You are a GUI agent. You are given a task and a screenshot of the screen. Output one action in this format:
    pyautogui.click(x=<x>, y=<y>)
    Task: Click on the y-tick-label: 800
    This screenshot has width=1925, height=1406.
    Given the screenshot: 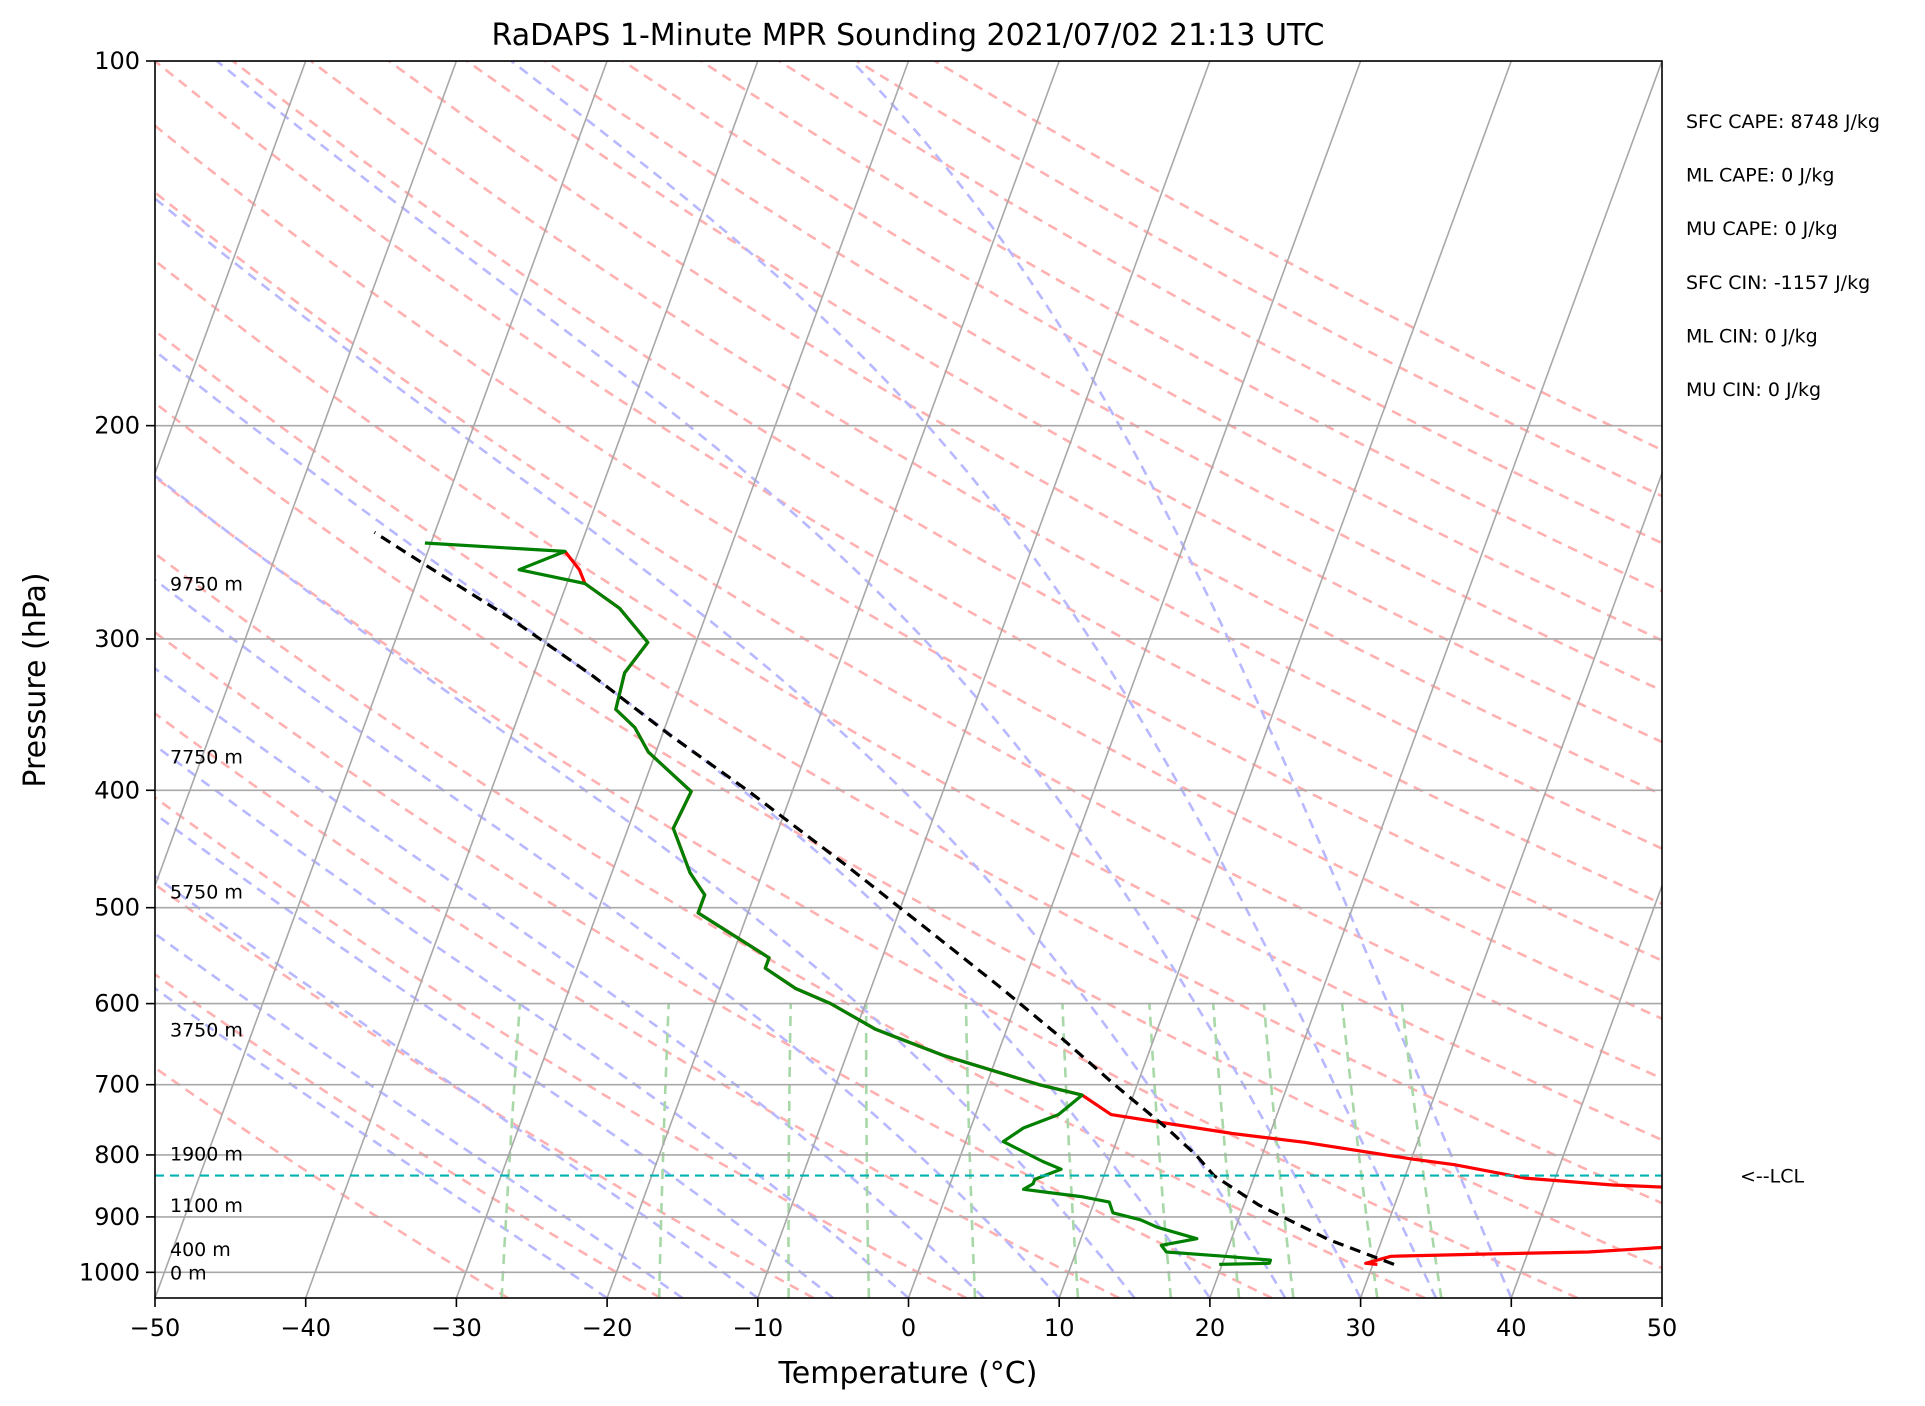 What is the action you would take?
    pyautogui.click(x=117, y=1155)
    